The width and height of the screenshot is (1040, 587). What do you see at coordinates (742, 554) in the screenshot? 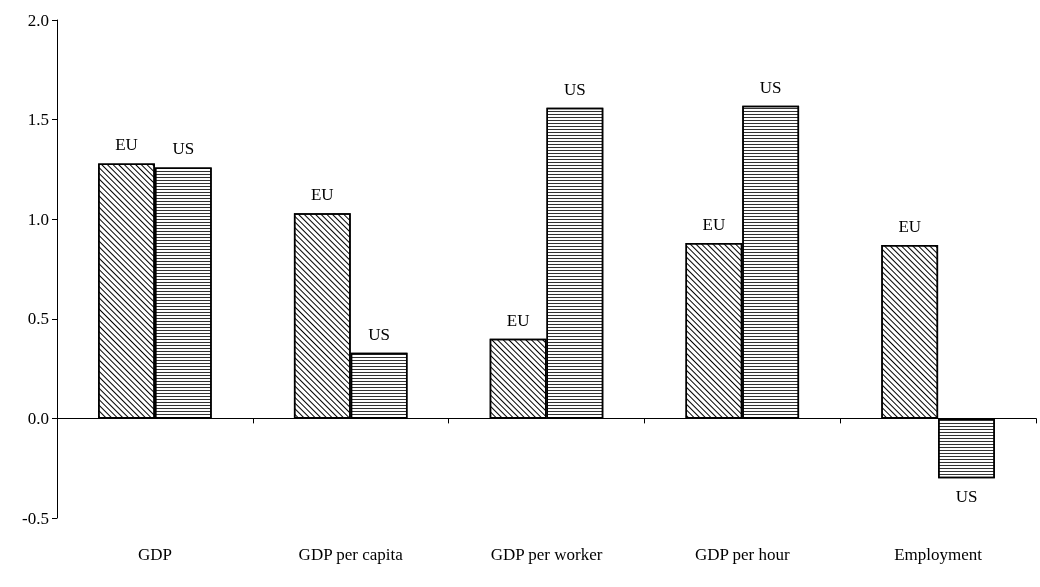
I see `x-tick-label: GDP per hour` at bounding box center [742, 554].